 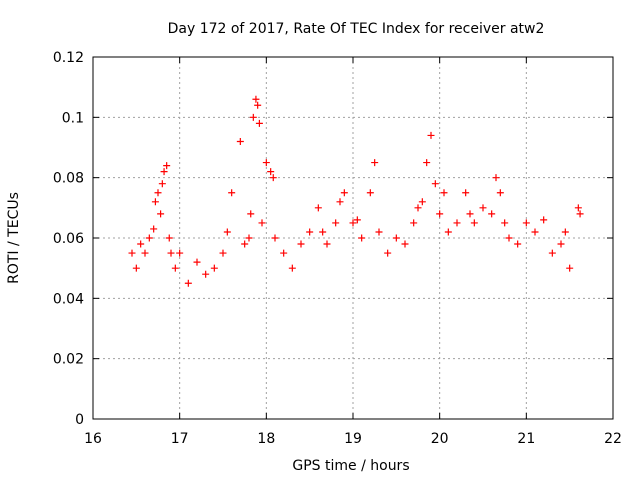 What do you see at coordinates (353, 439) in the screenshot?
I see `x-tick-label: 19` at bounding box center [353, 439].